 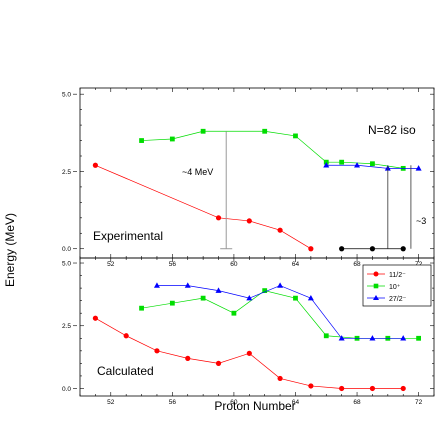 I want to click on legend-label: 27/2⁻, so click(x=398, y=299).